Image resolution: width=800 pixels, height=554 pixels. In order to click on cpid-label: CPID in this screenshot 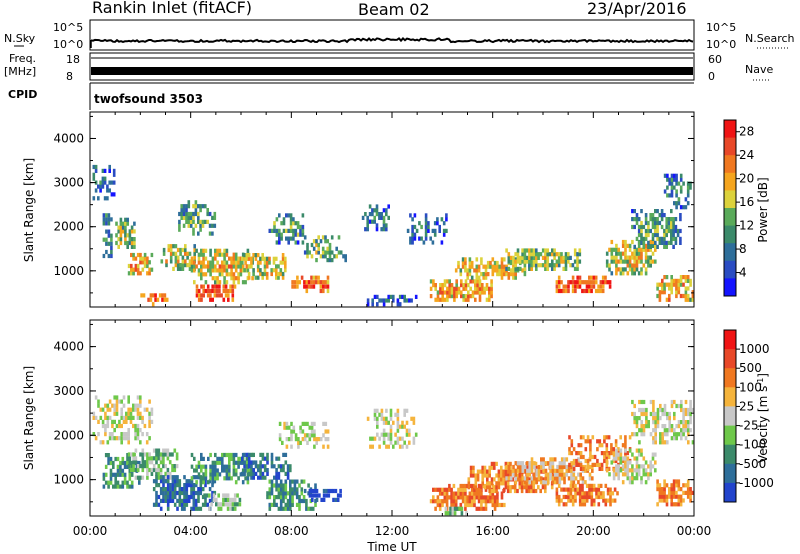, I will do `click(22, 94)`.